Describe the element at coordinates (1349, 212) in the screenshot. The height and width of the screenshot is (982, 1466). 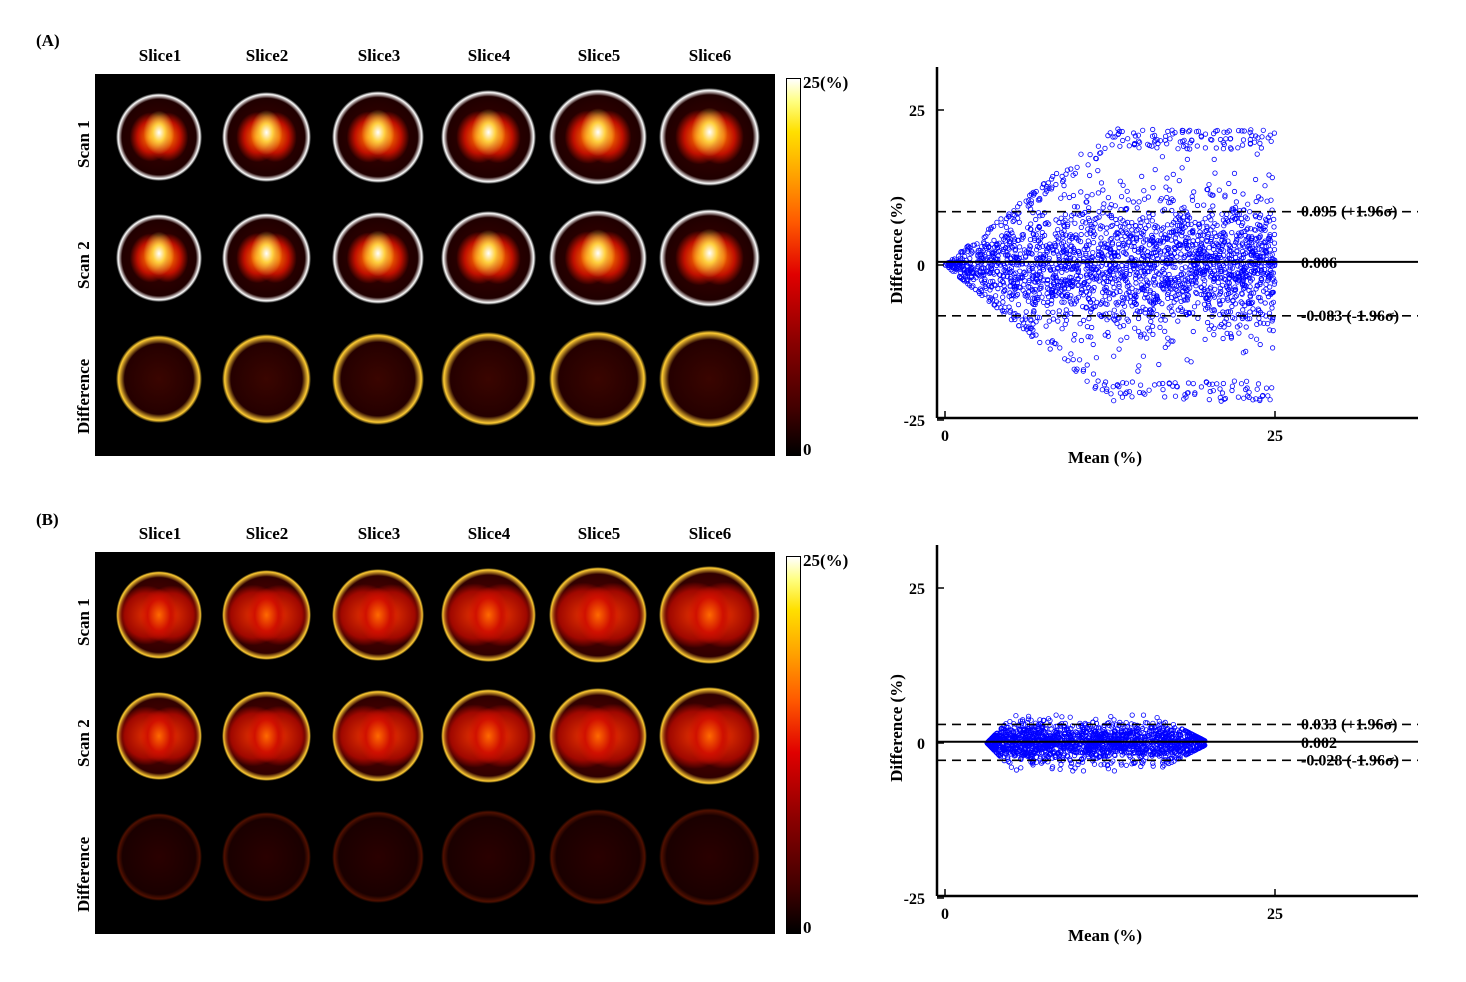
I see `upper-line-label: 0.095 (+1.96σ)` at that location.